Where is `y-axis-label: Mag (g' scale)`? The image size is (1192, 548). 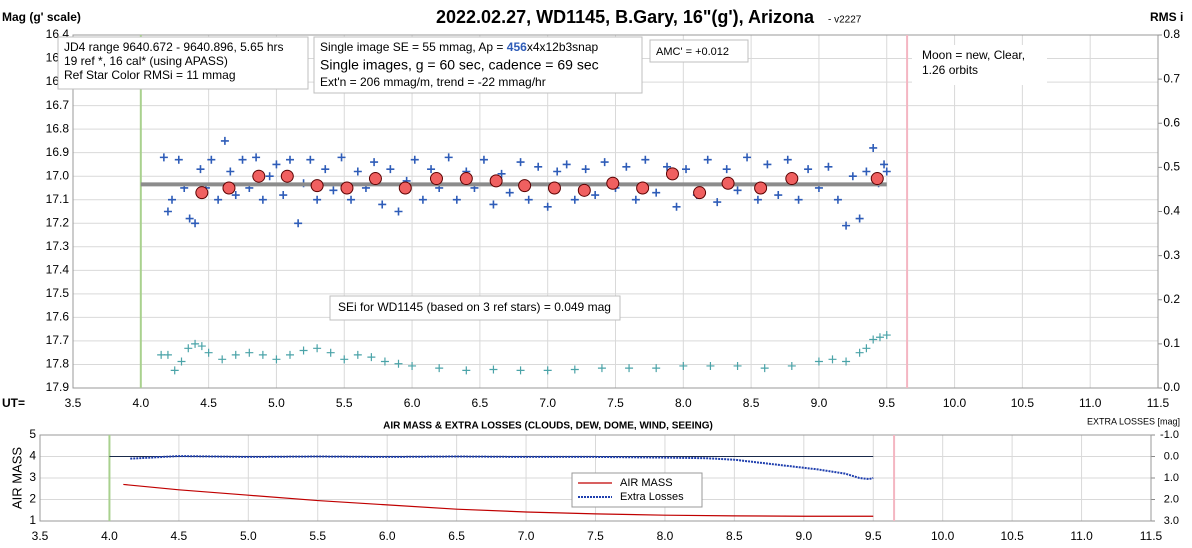
y-axis-label: Mag (g' scale) is located at coordinates (41, 17).